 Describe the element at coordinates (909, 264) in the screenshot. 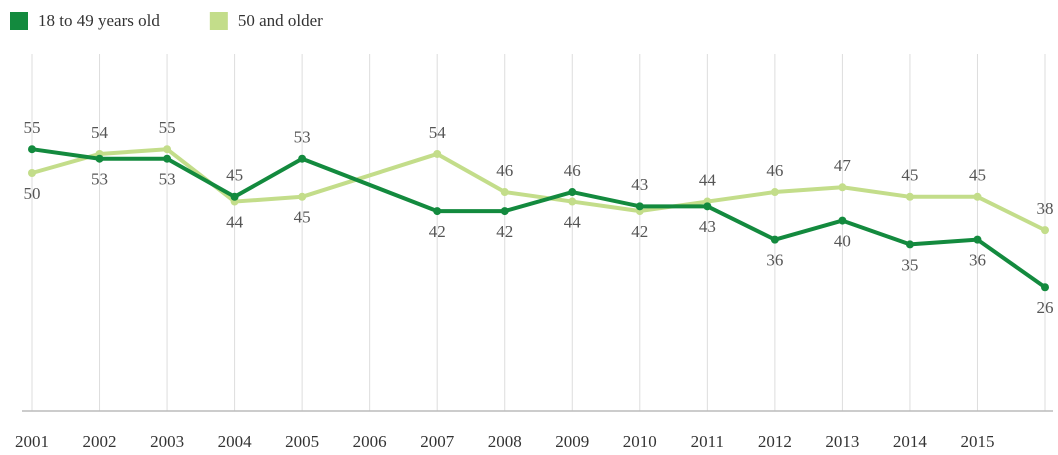

I see `value-label: 35` at that location.